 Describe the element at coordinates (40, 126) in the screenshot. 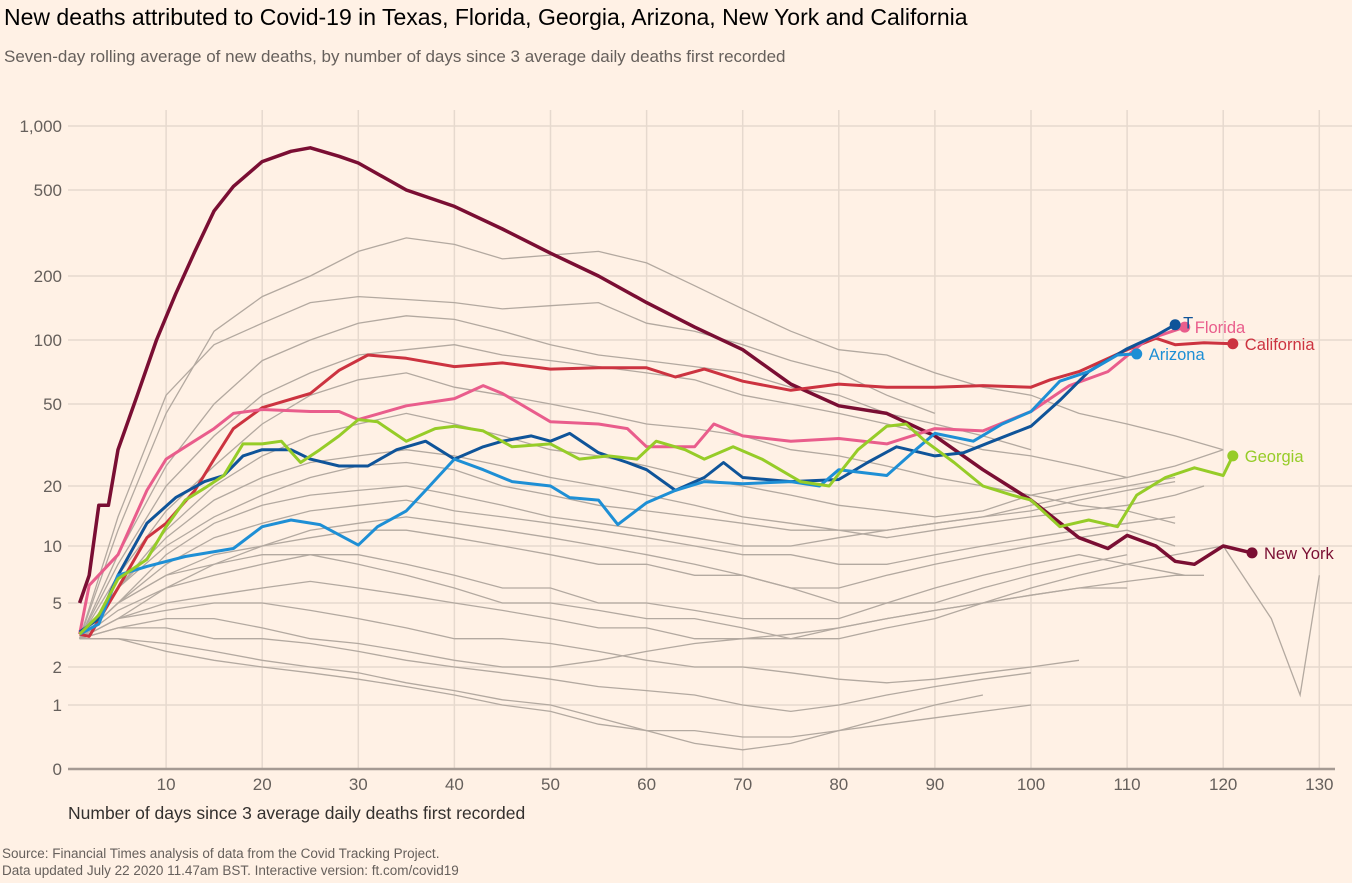

I see `y-tick-label: 1,000` at that location.